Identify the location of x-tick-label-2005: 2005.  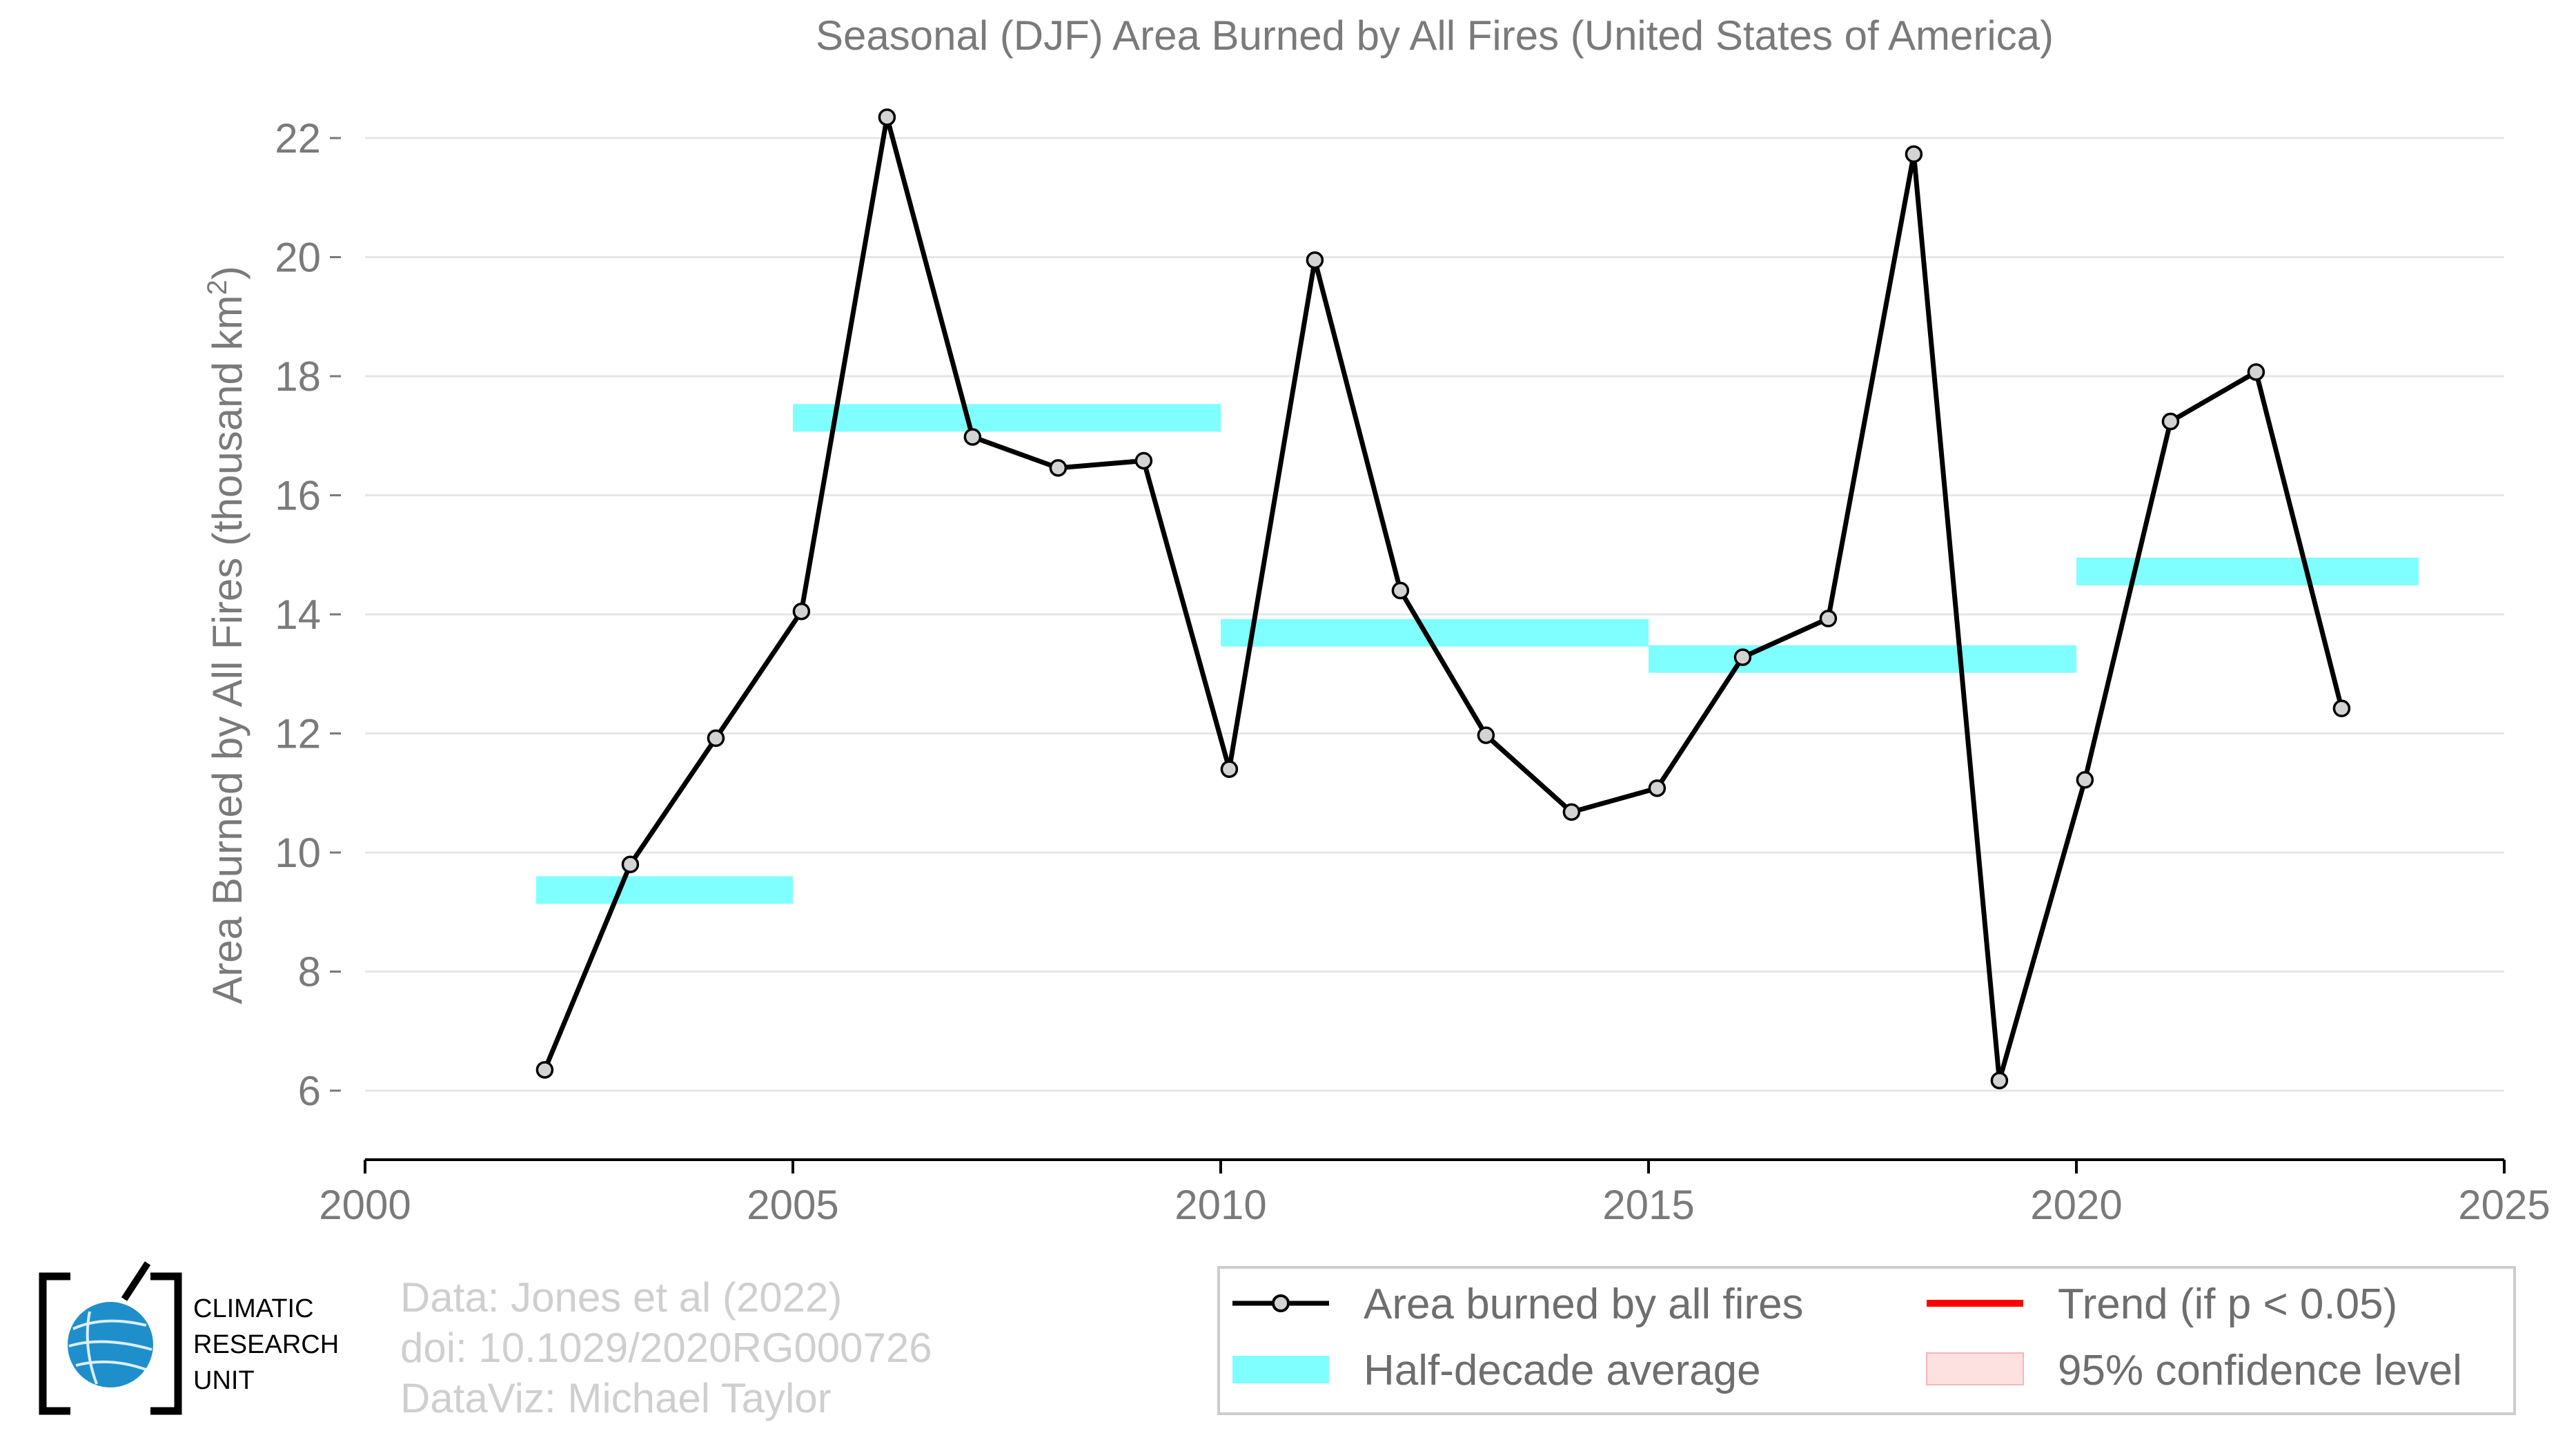
(792, 1205).